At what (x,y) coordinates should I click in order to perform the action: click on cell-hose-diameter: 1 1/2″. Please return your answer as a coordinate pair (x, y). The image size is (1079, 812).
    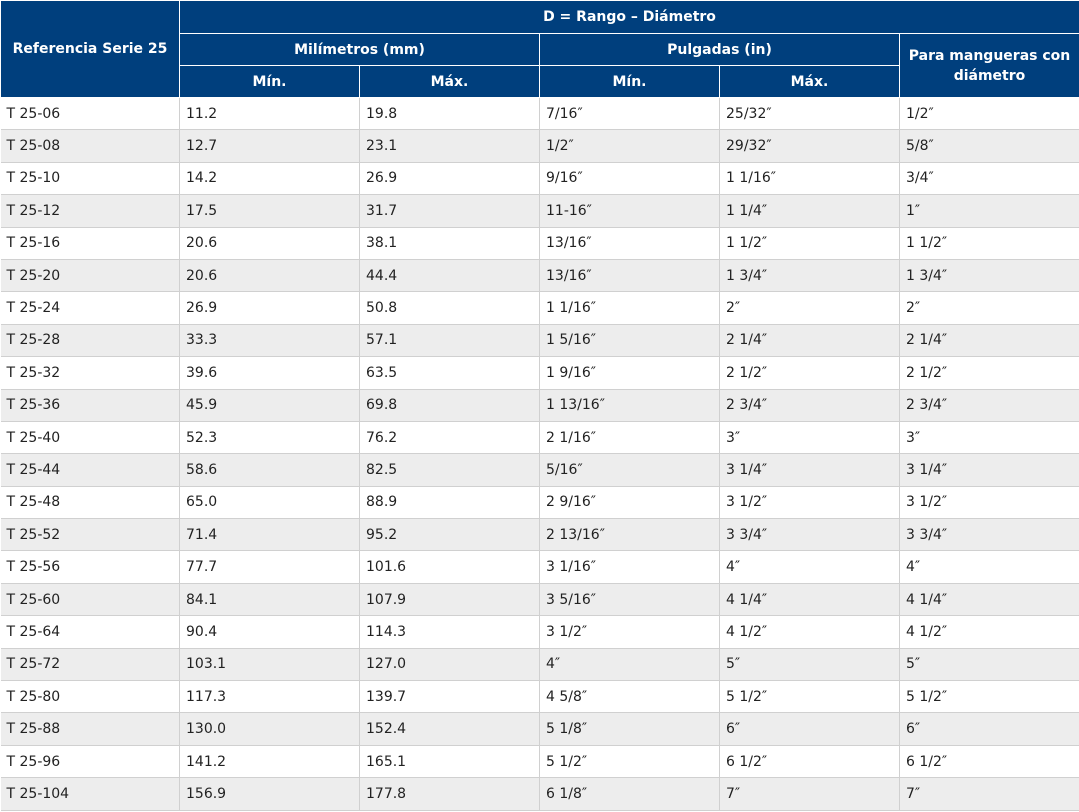
    Looking at the image, I should click on (989, 243).